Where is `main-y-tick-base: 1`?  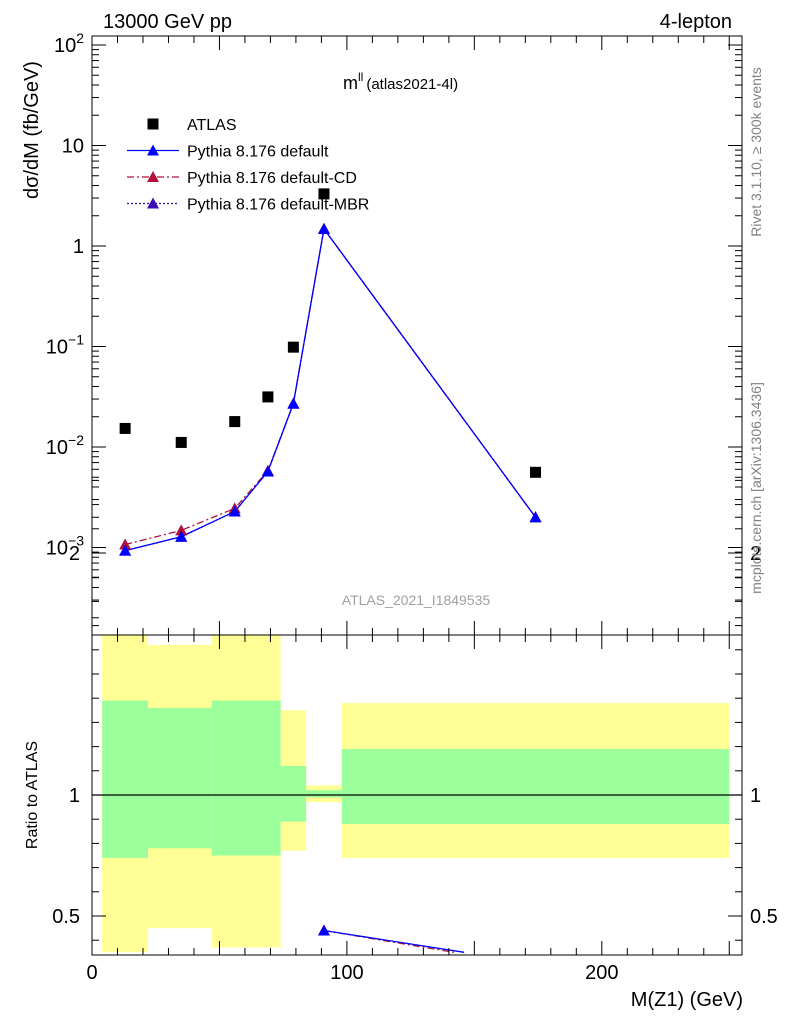
main-y-tick-base: 1 is located at coordinates (78, 247).